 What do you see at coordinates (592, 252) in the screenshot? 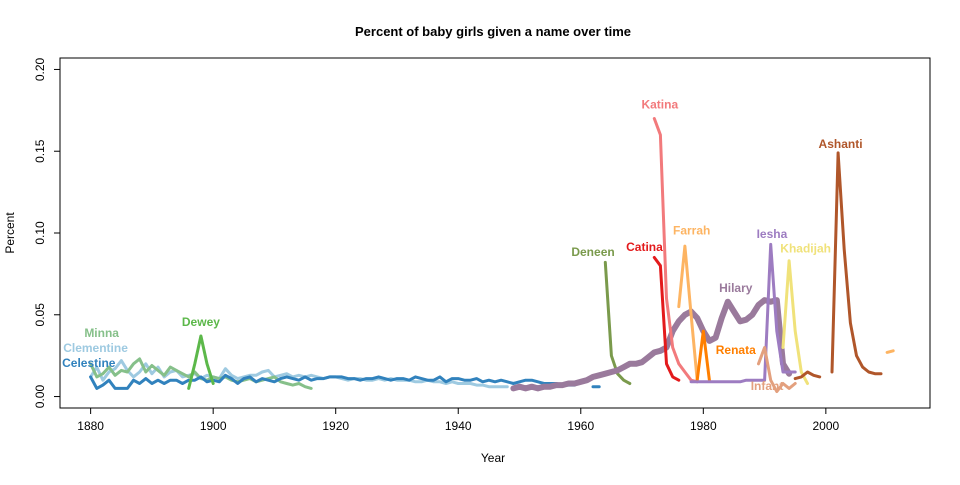
I see `series-label-deneen: Deneen` at bounding box center [592, 252].